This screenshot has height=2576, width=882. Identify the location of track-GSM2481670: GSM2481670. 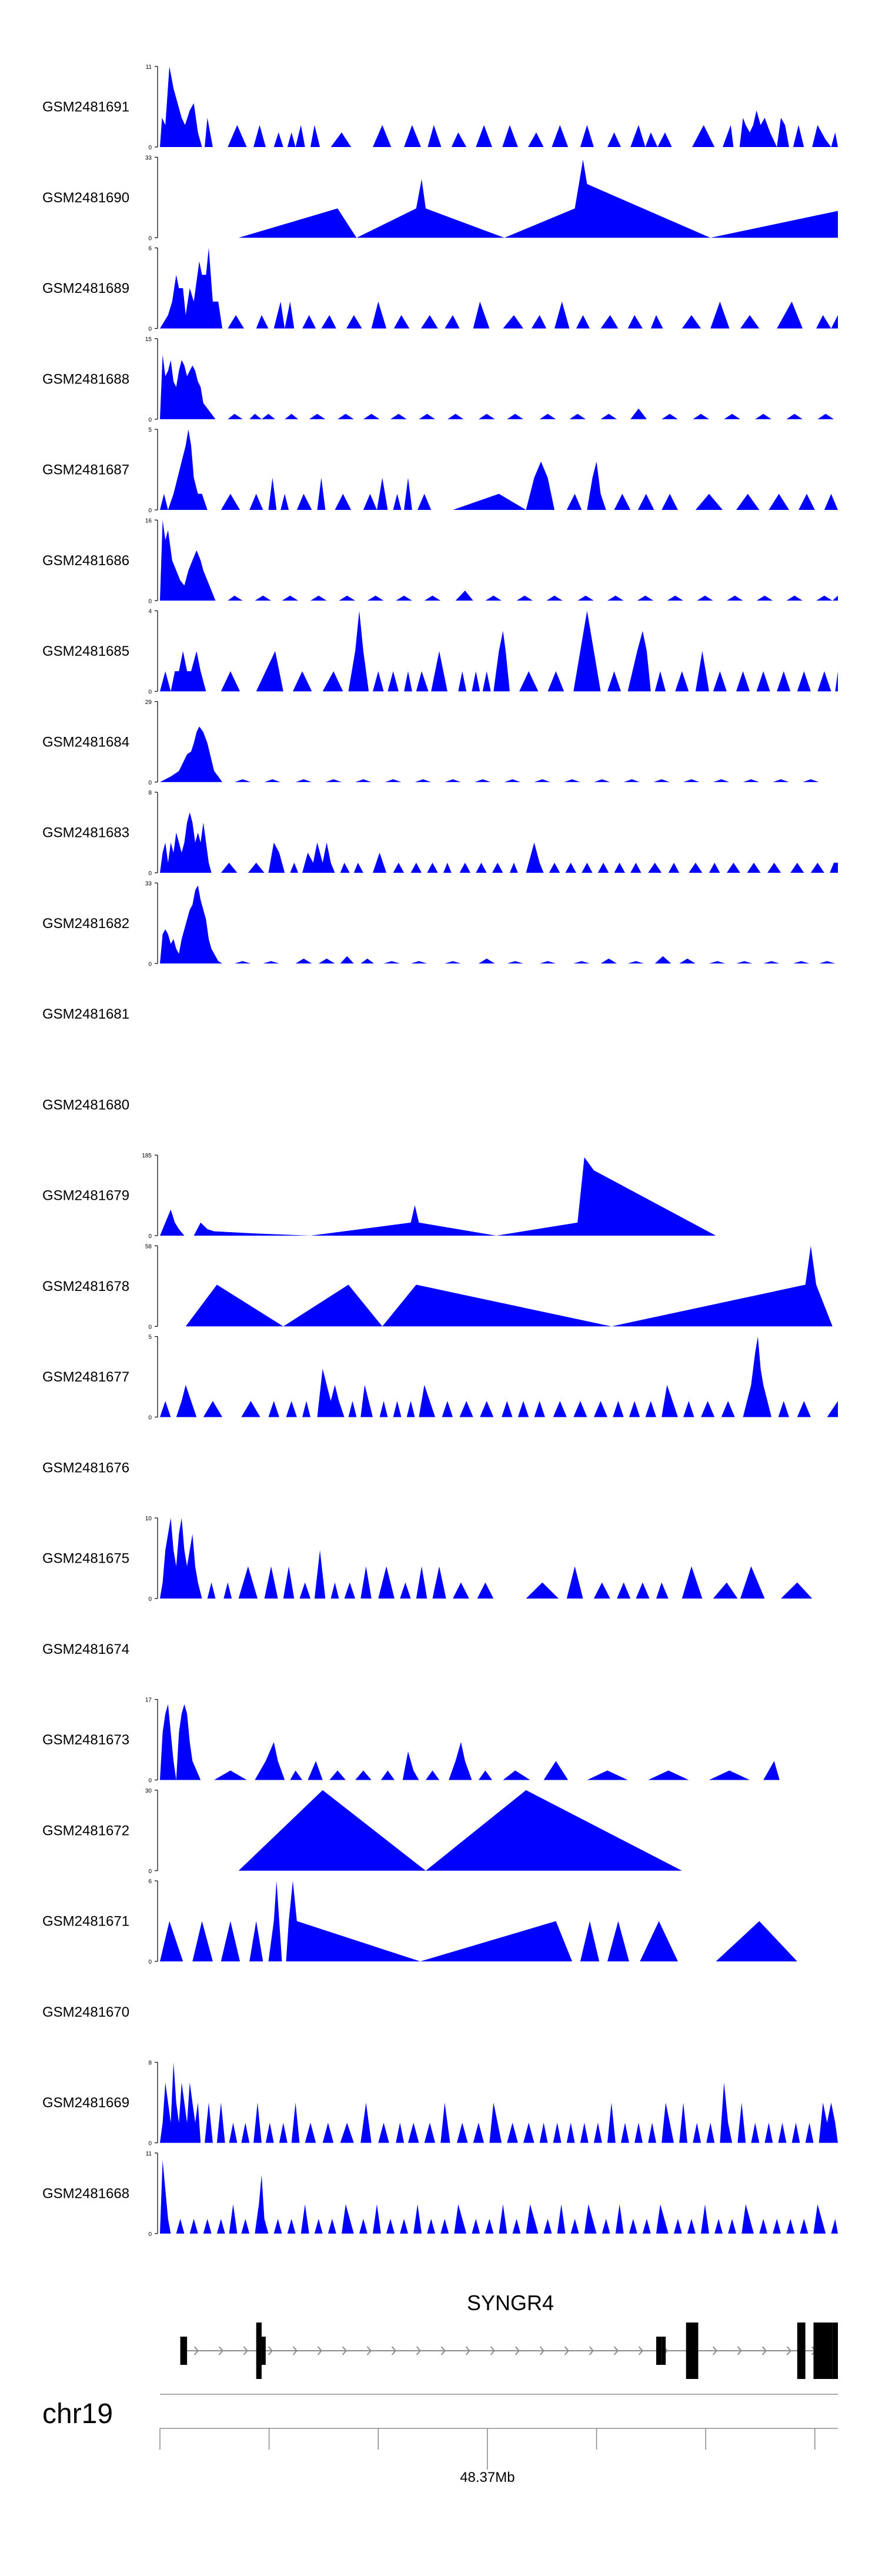
(85, 2012).